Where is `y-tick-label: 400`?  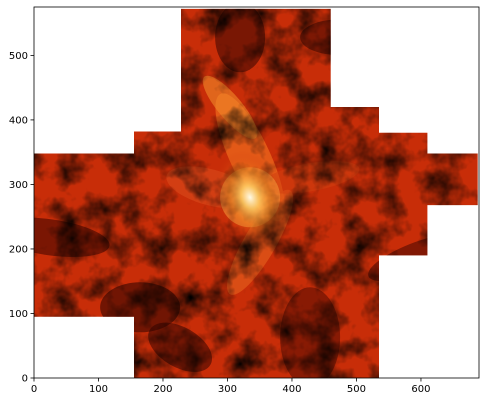 y-tick-label: 400 is located at coordinates (18, 120).